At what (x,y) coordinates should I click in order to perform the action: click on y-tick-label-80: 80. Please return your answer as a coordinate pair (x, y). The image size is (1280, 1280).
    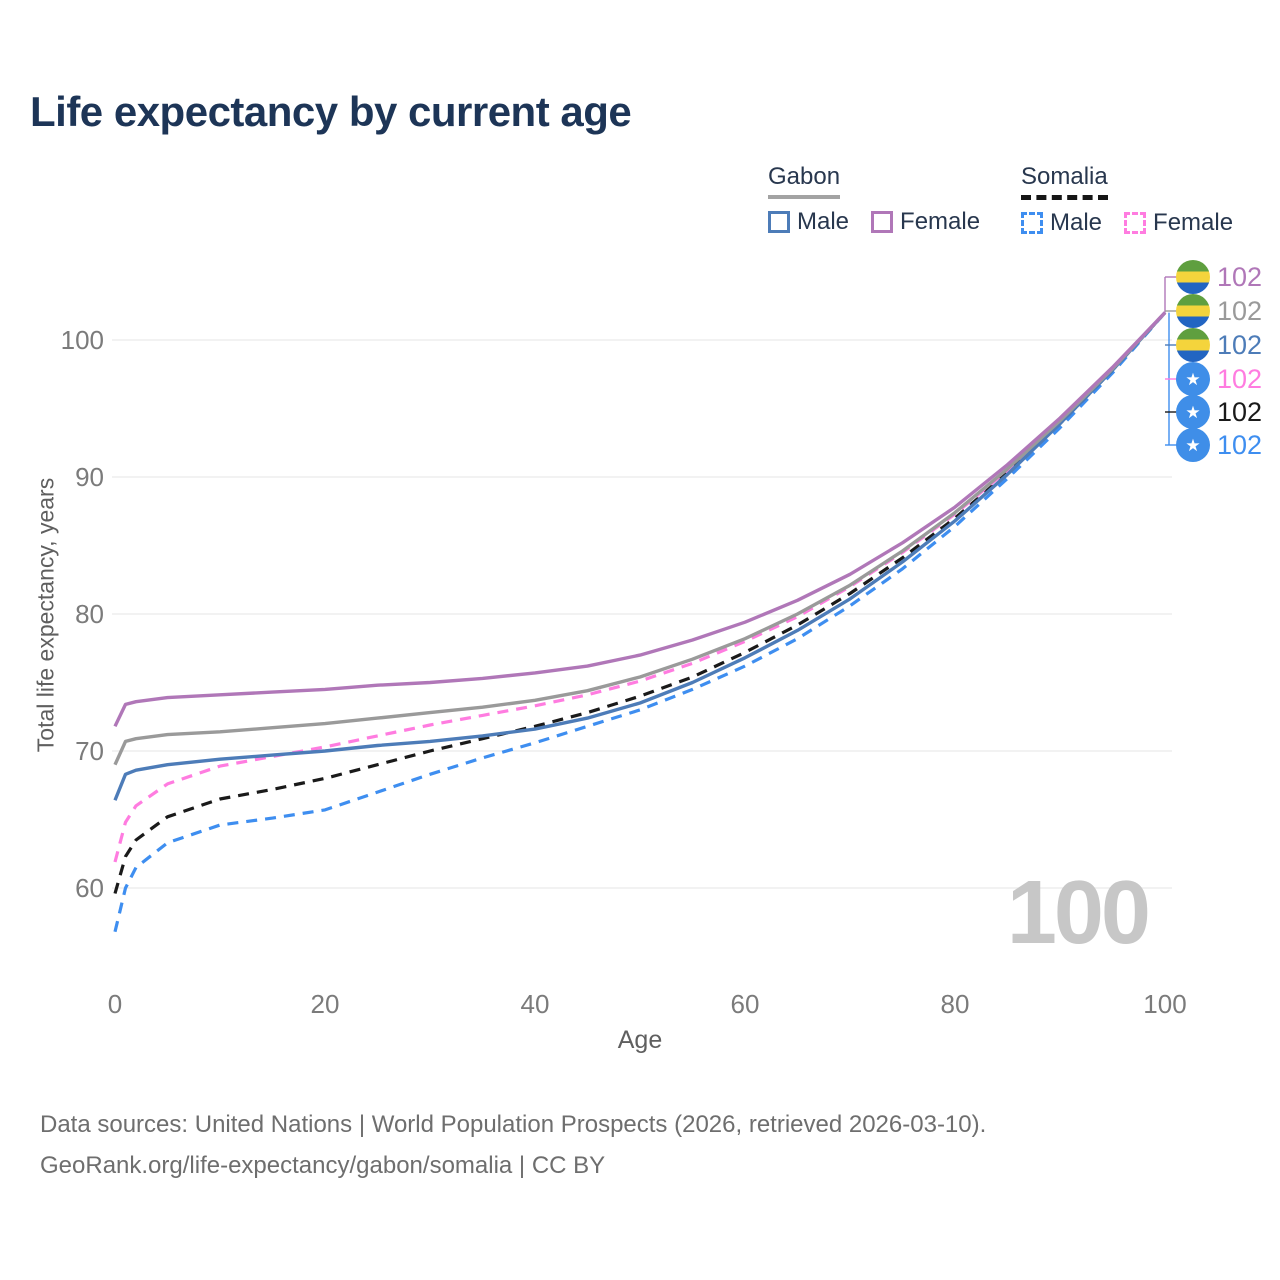
    Looking at the image, I should click on (89, 614).